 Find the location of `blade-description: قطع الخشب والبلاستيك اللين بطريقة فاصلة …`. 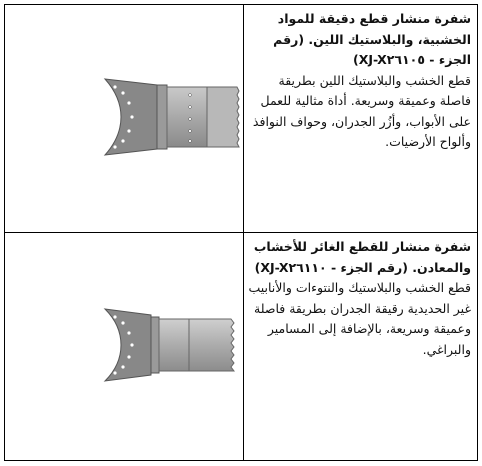

blade-description: قطع الخشب والبلاستيك اللين بطريقة فاصلة … is located at coordinates (361, 111).